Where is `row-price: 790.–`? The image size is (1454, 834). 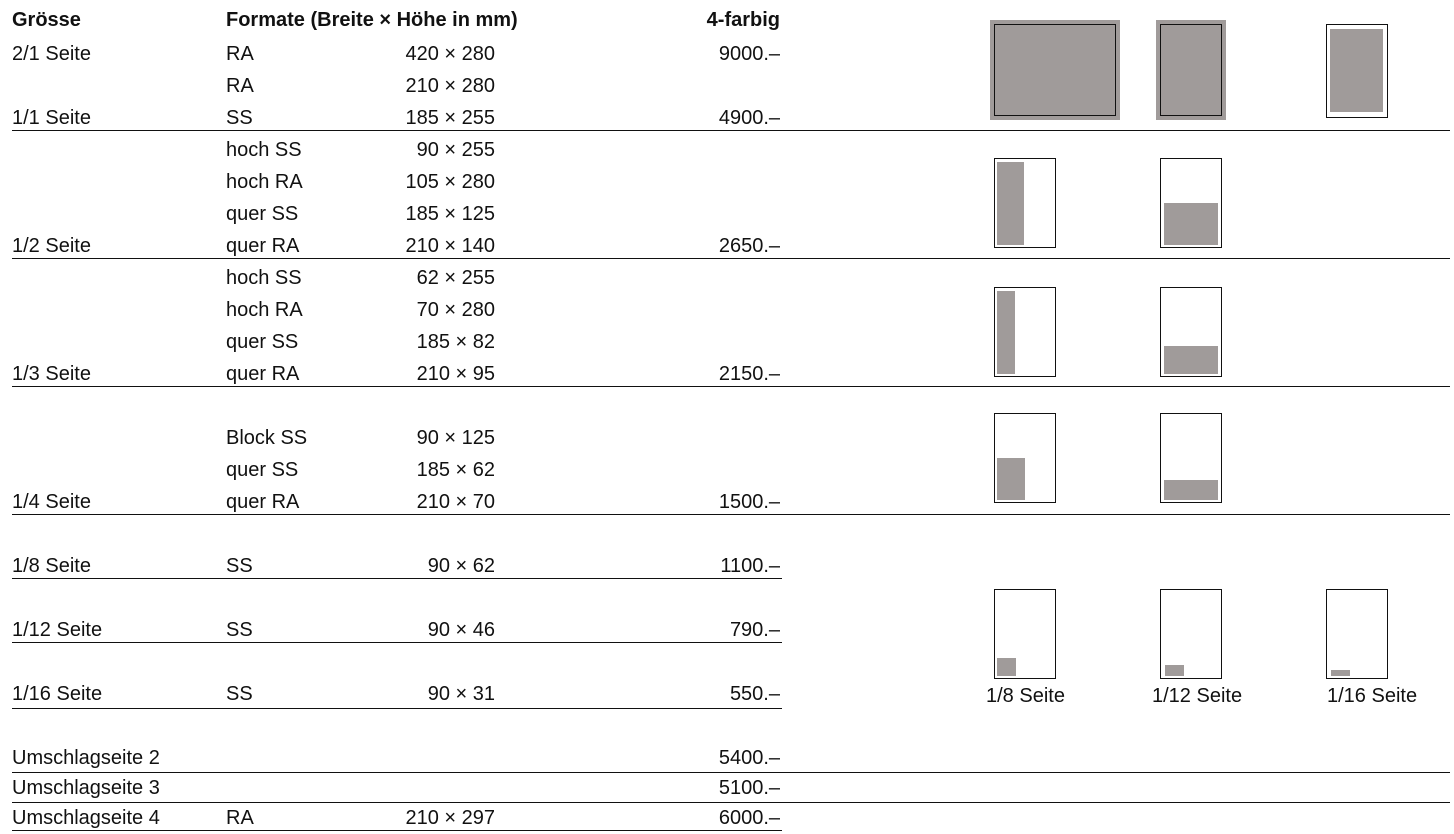 row-price: 790.– is located at coordinates (754, 630).